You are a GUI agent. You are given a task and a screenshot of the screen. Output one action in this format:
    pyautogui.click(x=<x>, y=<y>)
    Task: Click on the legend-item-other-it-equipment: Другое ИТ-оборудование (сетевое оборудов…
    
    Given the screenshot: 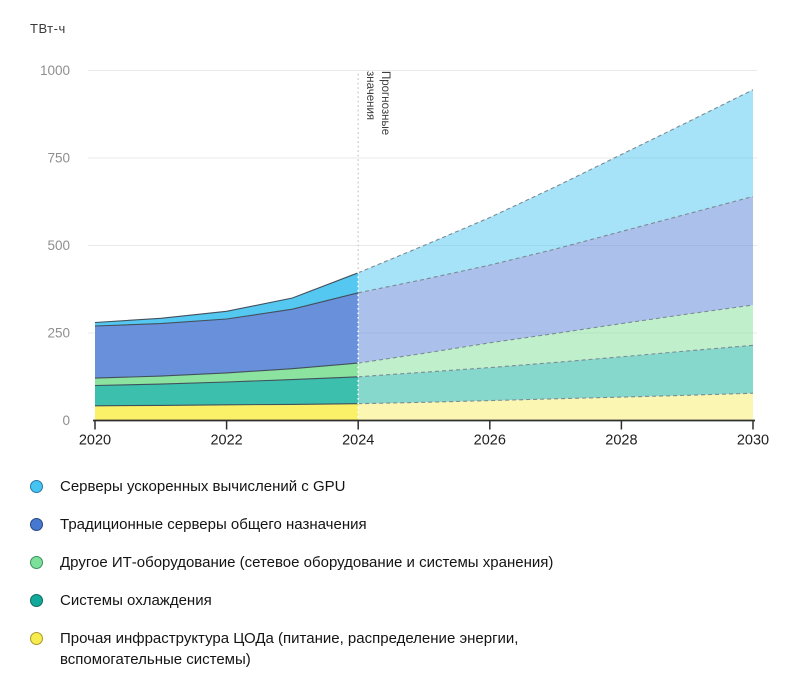 What is the action you would take?
    pyautogui.click(x=400, y=562)
    